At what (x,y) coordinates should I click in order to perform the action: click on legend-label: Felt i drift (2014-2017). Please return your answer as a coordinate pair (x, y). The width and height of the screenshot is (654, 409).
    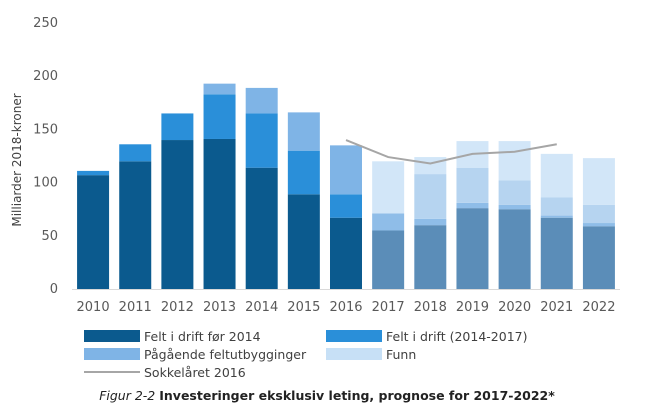
    Looking at the image, I should click on (457, 336).